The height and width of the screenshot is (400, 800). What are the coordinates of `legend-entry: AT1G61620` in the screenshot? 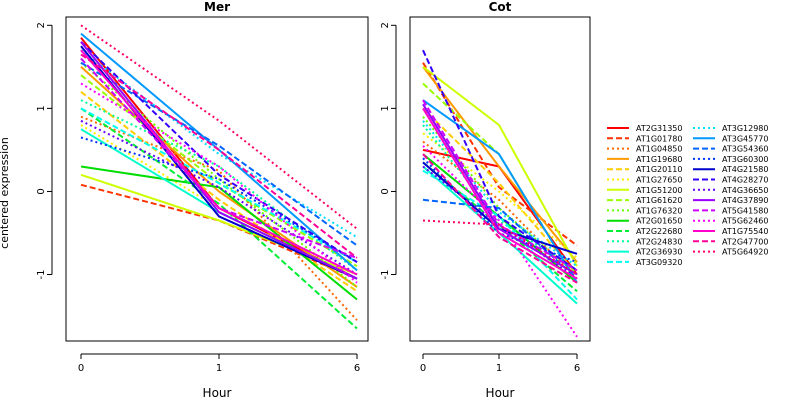 It's located at (644, 200).